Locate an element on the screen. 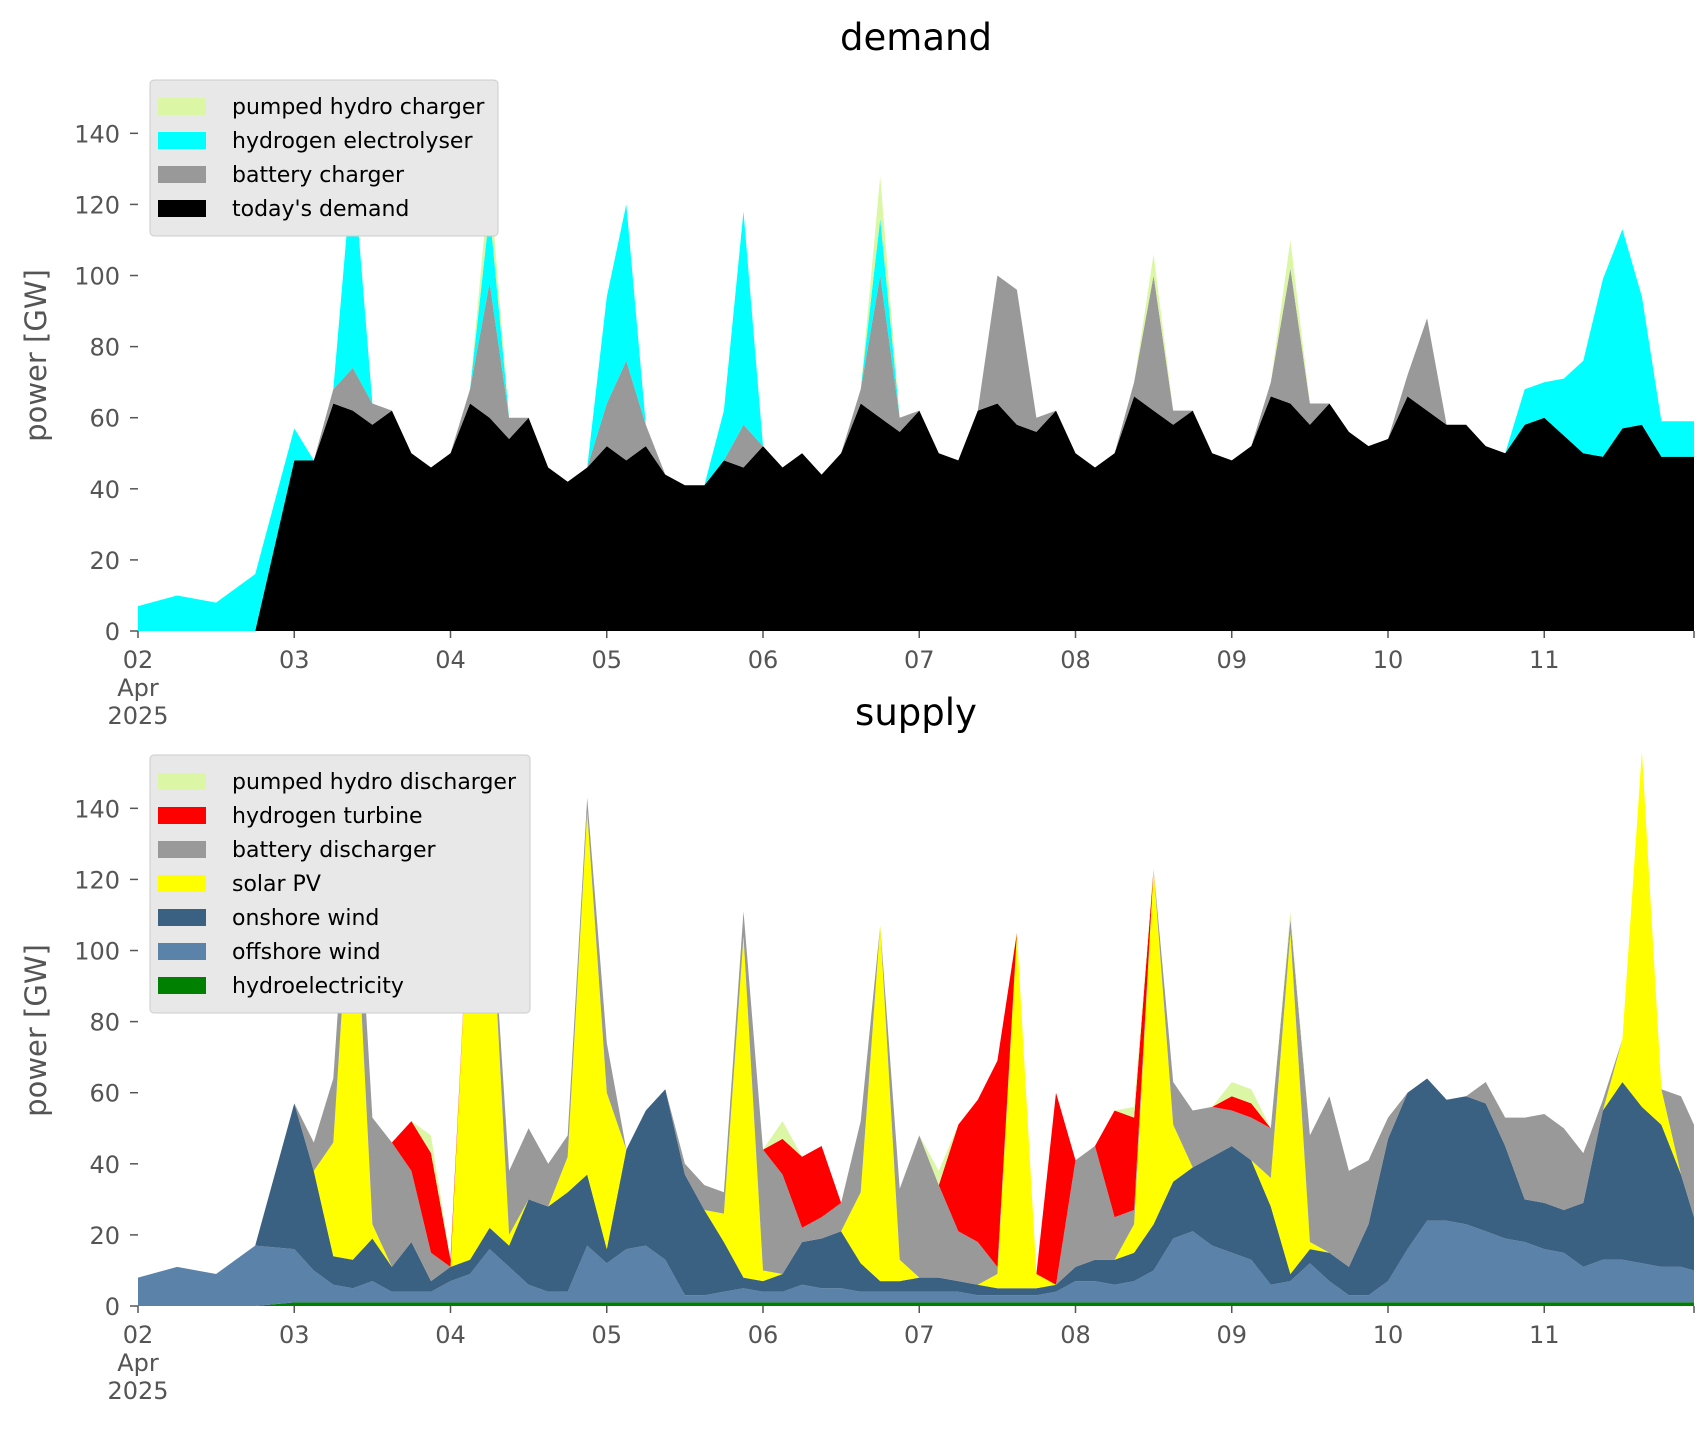  legend-label: onshore wind is located at coordinates (305, 918).